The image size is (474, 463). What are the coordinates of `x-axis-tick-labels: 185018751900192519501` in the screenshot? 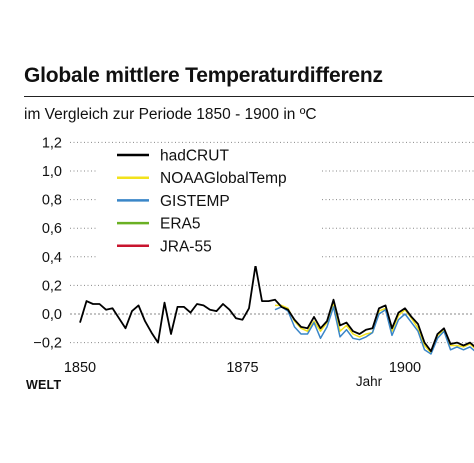 It's located at (242, 368).